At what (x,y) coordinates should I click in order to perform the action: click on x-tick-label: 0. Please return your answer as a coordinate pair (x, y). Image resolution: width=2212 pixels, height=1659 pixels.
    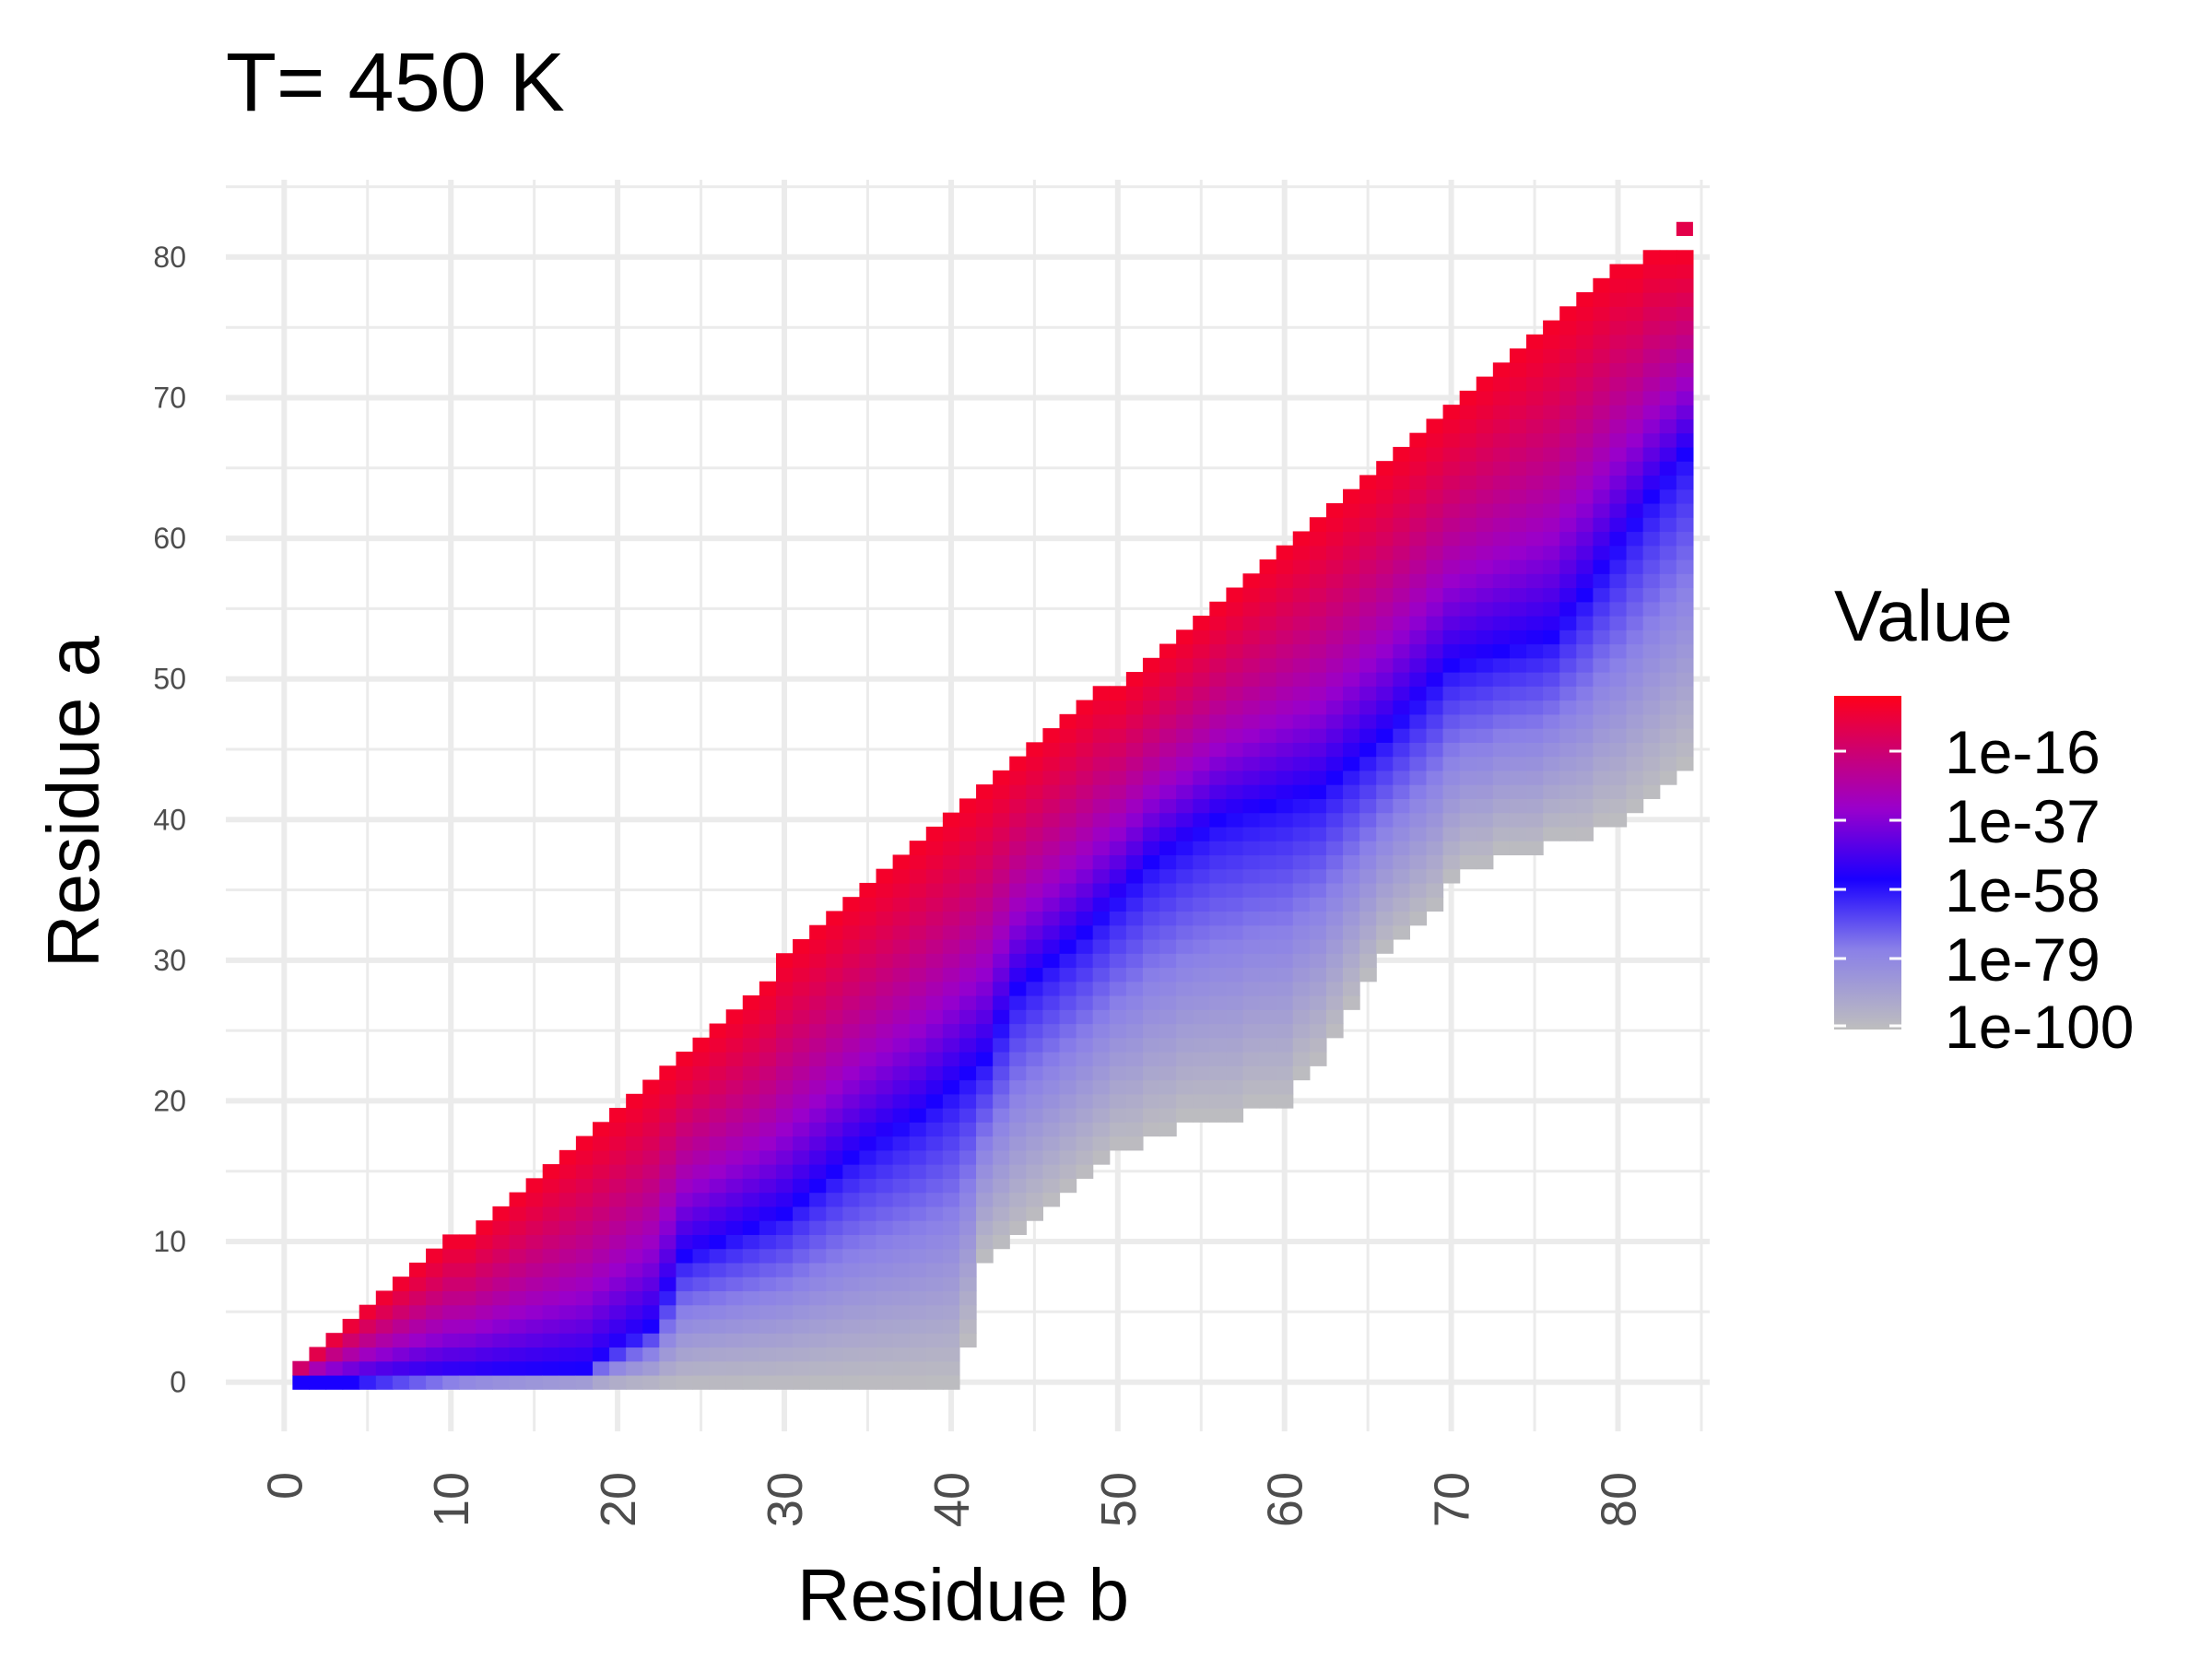
    Looking at the image, I should click on (284, 1486).